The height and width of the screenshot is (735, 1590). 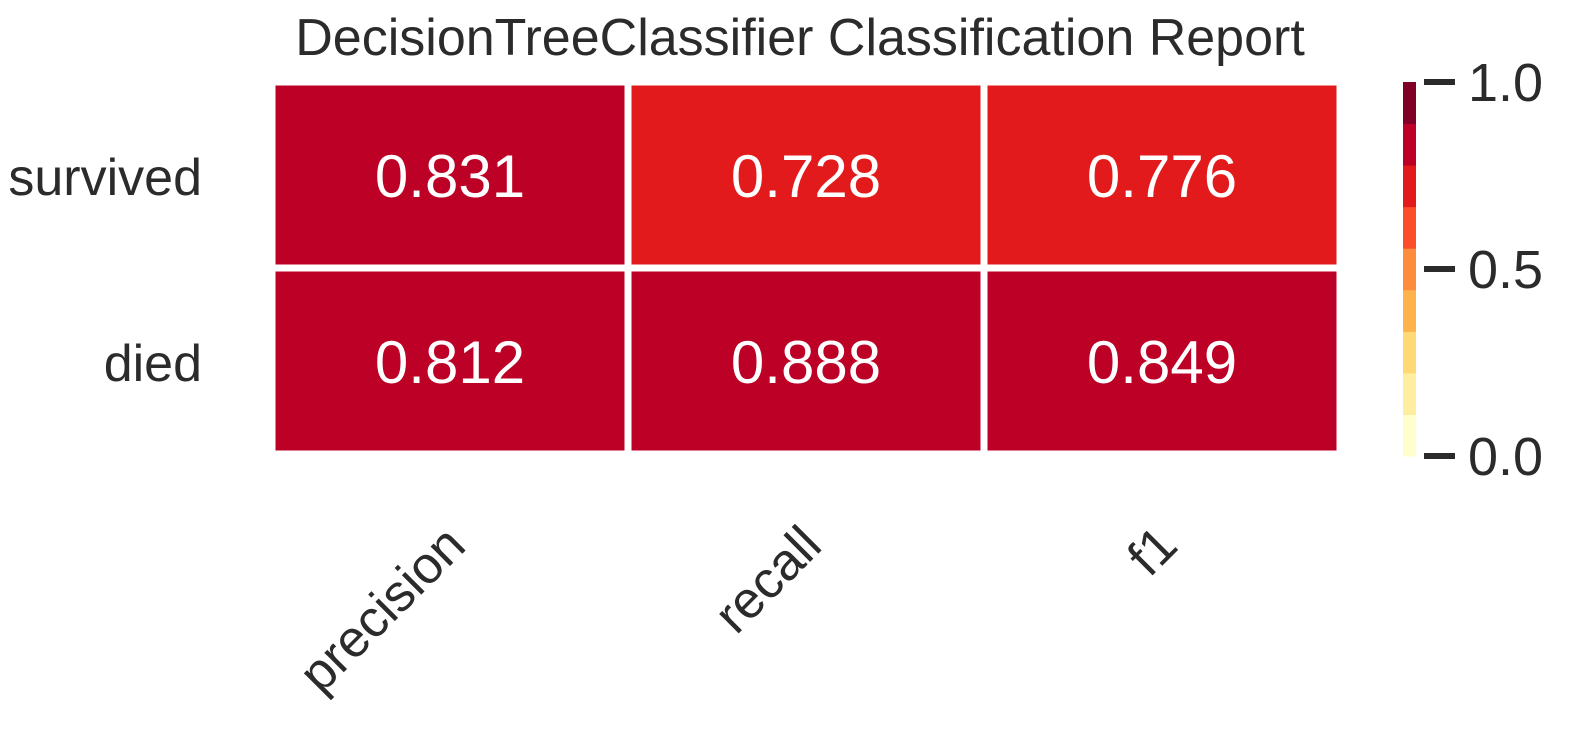 I want to click on column-label: f1, so click(x=1153, y=551).